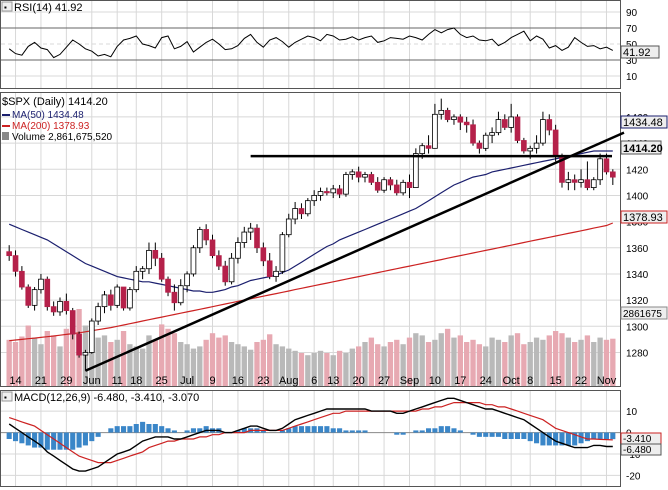 This screenshot has height=490, width=668. Describe the element at coordinates (637, 170) in the screenshot. I see `price-tick-label: 1420` at that location.